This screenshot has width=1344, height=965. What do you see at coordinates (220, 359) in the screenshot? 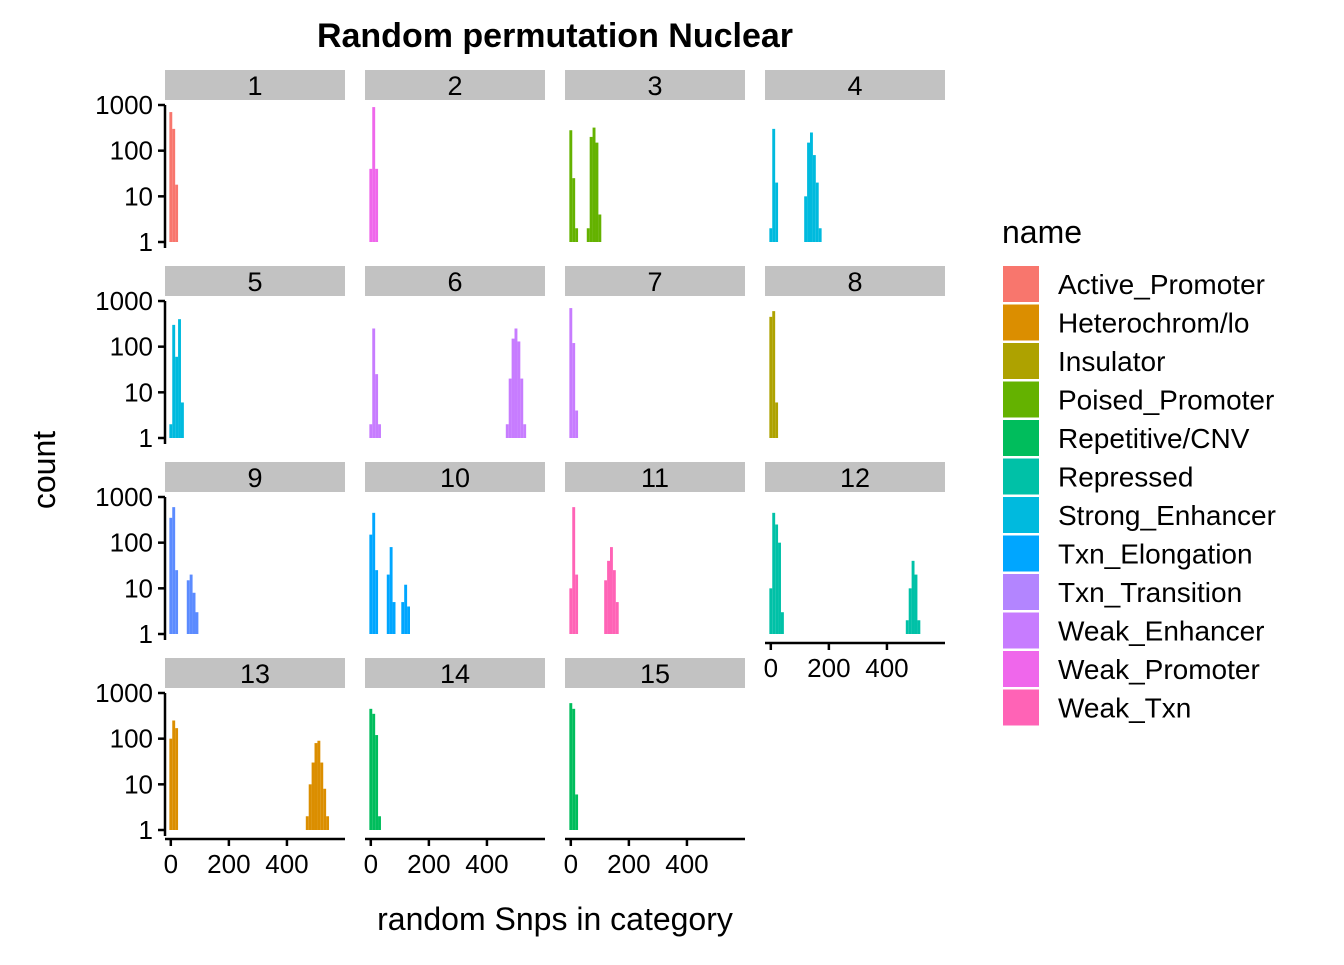
I see `panel-5: 5 1 10 100 1000` at bounding box center [220, 359].